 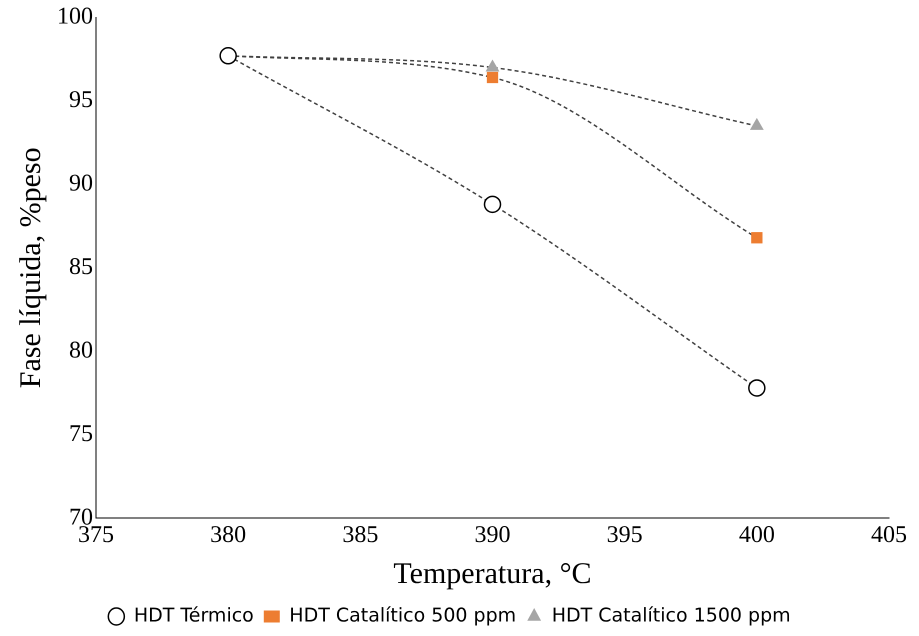 What do you see at coordinates (75, 17) in the screenshot?
I see `y-tick-label: 100` at bounding box center [75, 17].